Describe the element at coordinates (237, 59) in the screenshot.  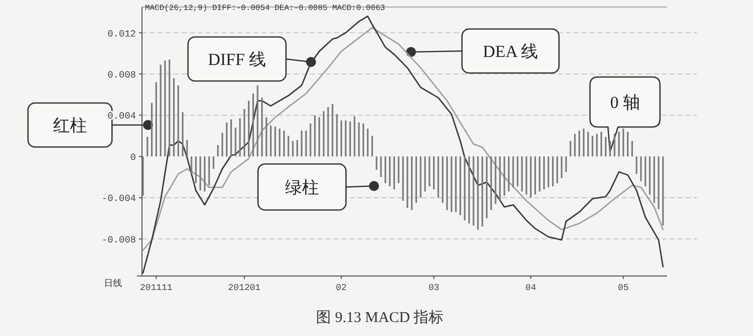
I see `annotation: DIFF 线` at that location.